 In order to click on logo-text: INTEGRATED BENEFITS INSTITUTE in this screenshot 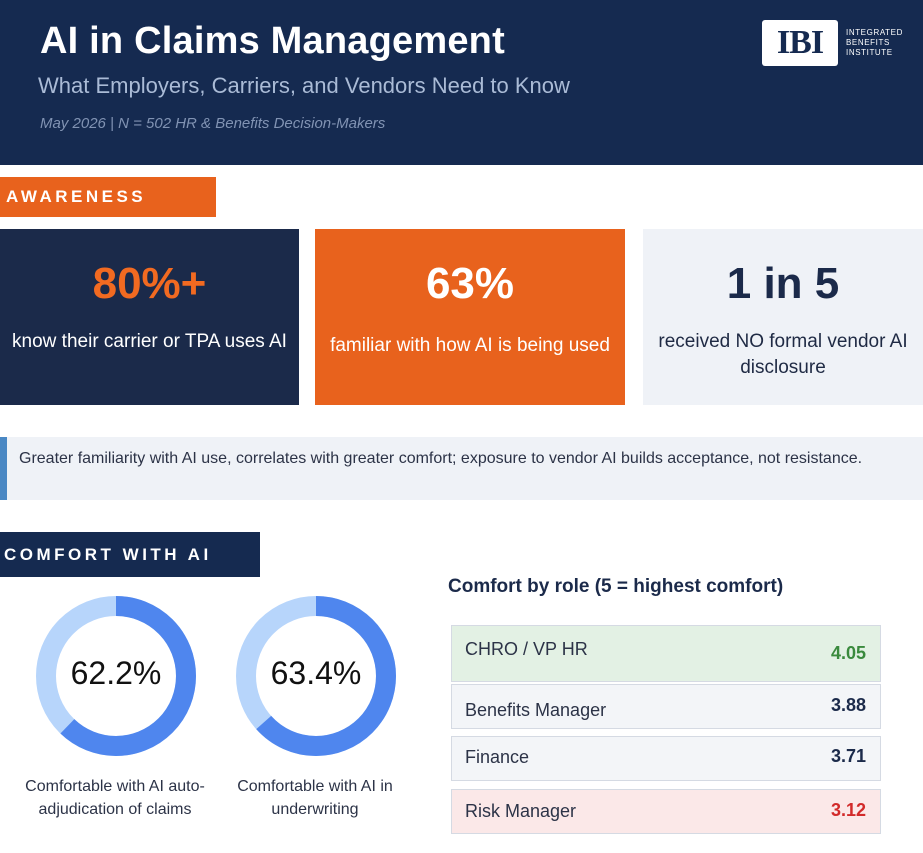, I will do `click(874, 42)`.